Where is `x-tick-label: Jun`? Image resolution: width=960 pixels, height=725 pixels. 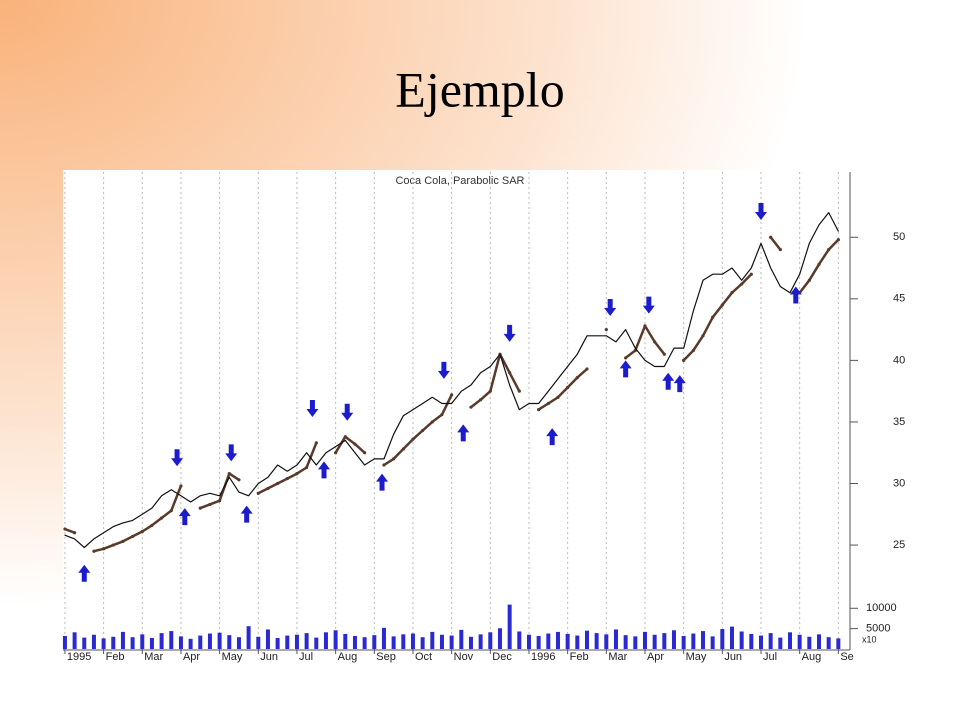
x-tick-label: Jun is located at coordinates (269, 657).